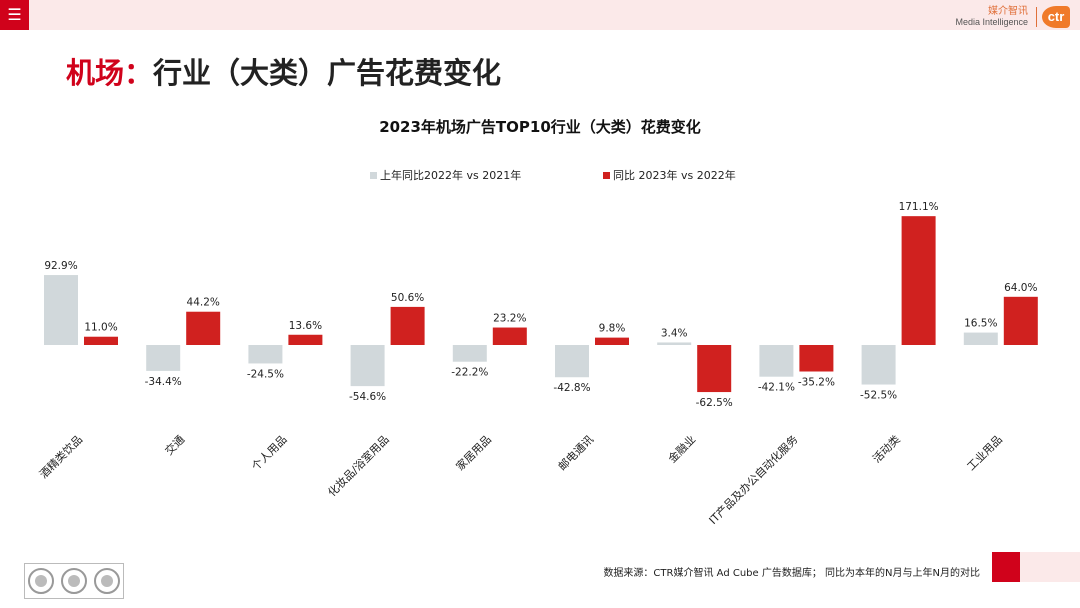 The height and width of the screenshot is (608, 1080). What do you see at coordinates (265, 374) in the screenshot?
I see `data-label: -24.5%` at bounding box center [265, 374].